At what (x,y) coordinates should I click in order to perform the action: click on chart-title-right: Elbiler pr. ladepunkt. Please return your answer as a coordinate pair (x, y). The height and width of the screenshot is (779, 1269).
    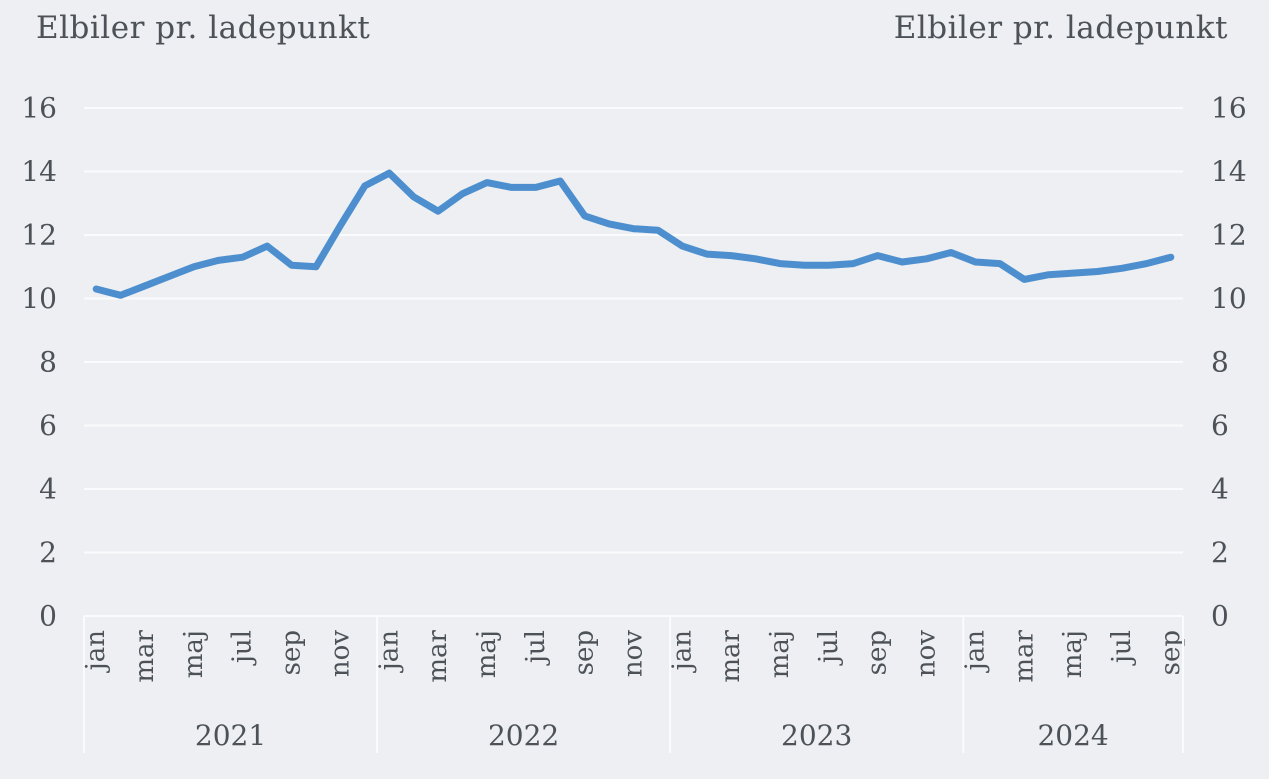
    Looking at the image, I should click on (1060, 28).